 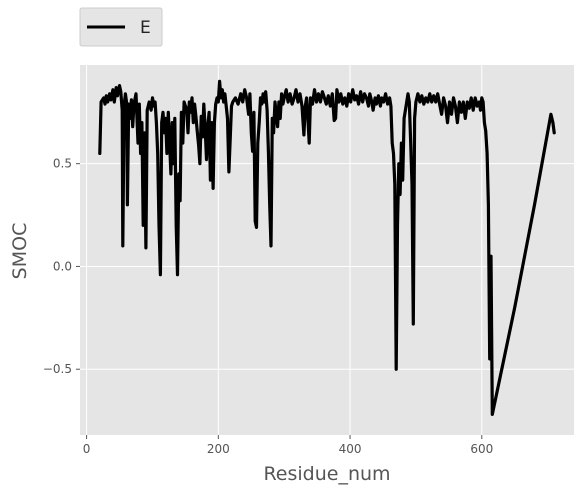 What do you see at coordinates (326, 474) in the screenshot?
I see `x-axis-label: Residue_num` at bounding box center [326, 474].